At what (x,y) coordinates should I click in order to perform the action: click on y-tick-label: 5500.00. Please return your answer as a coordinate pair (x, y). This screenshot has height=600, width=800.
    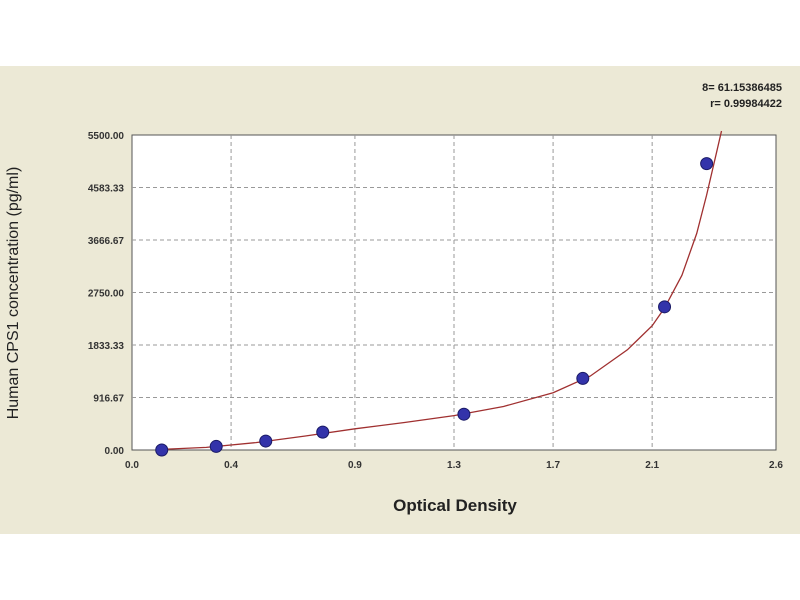
    Looking at the image, I should click on (106, 136).